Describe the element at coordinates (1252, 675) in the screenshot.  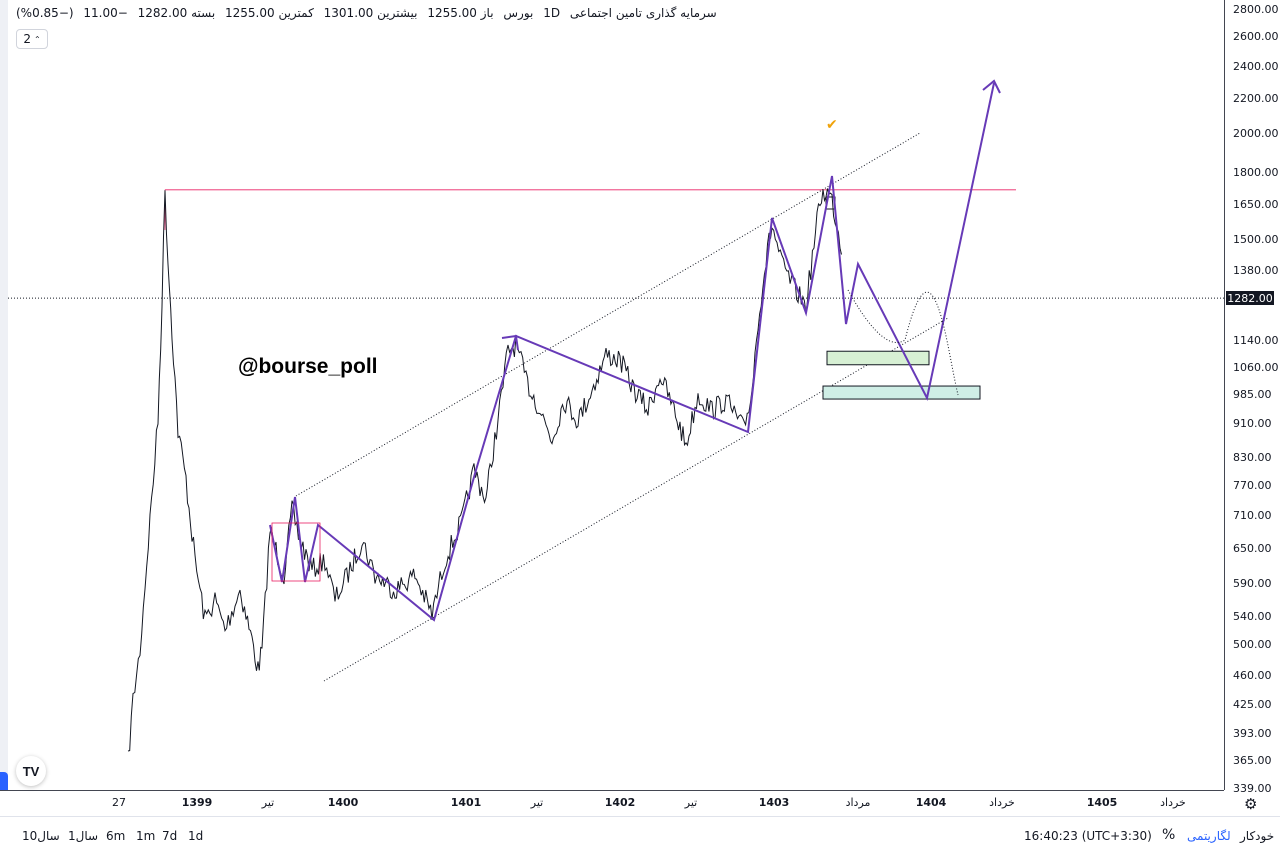
I see `price-tick-label: 460.00` at that location.